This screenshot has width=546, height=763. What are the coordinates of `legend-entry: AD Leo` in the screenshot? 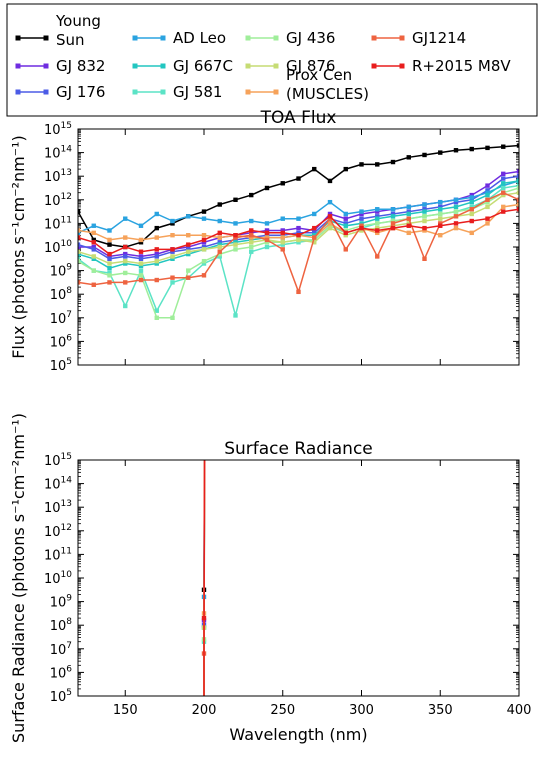 It's located at (179, 38).